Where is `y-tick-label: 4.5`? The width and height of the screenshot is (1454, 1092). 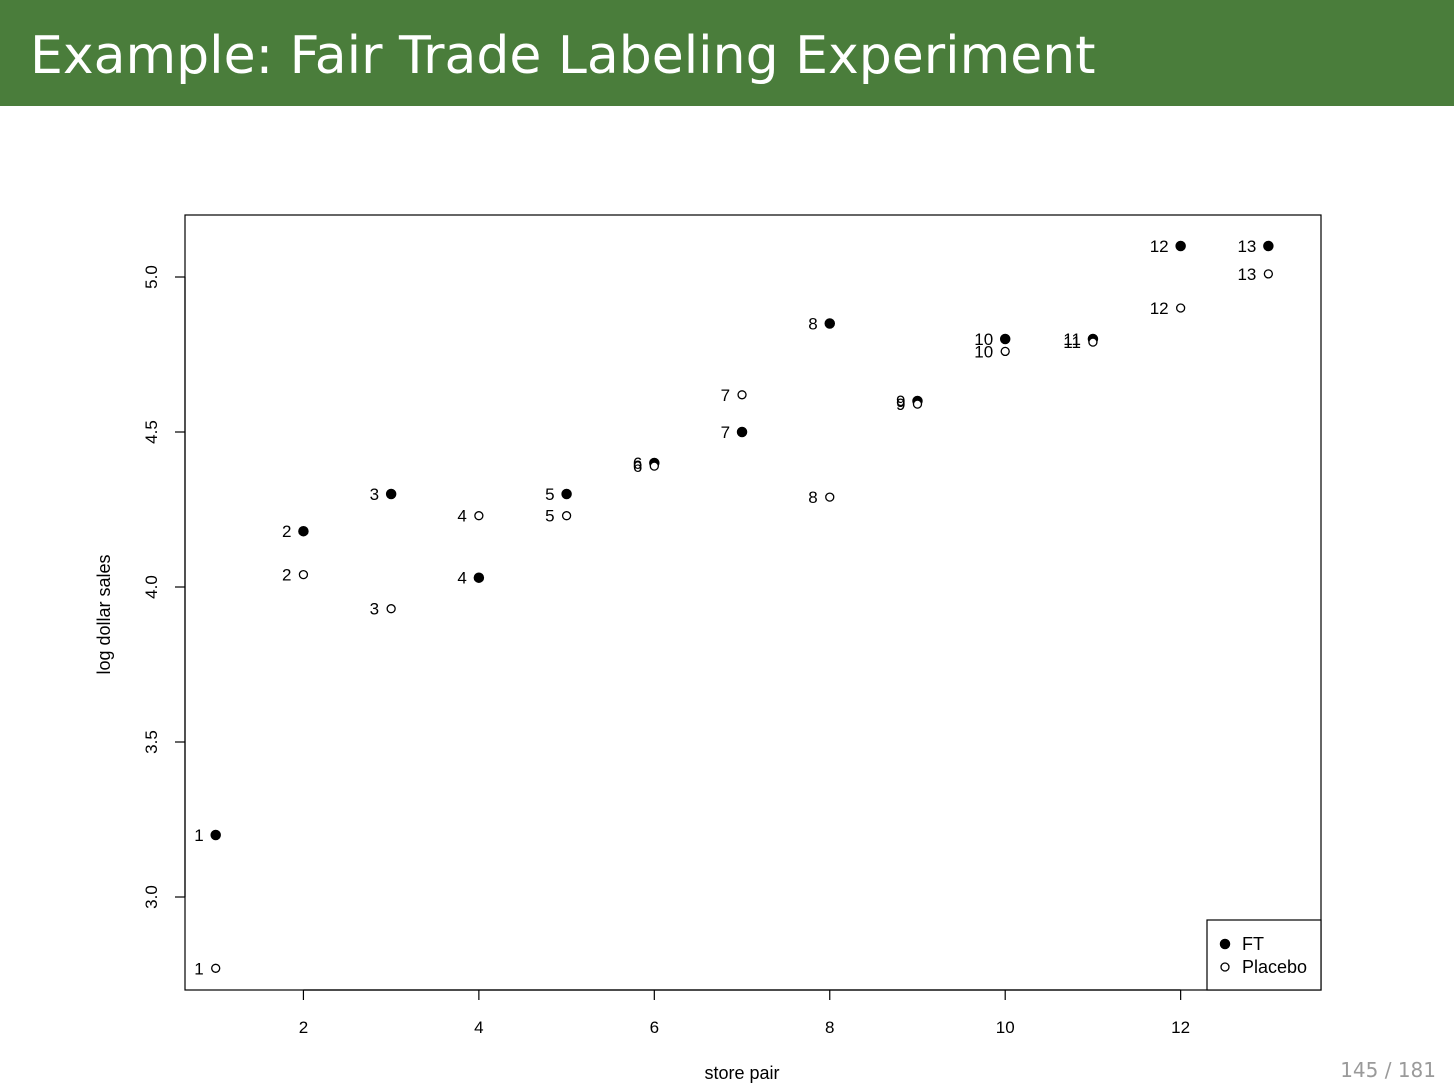
y-tick-label: 4.5 is located at coordinates (151, 432).